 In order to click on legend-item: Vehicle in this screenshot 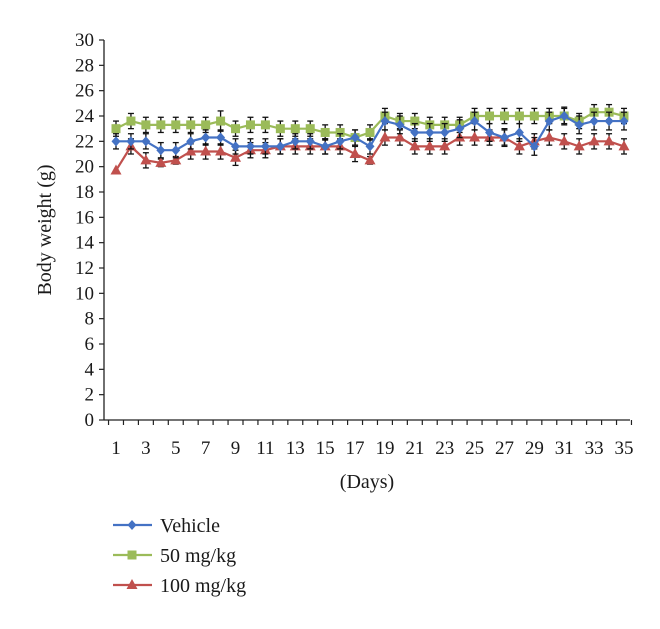, I will do `click(166, 526)`.